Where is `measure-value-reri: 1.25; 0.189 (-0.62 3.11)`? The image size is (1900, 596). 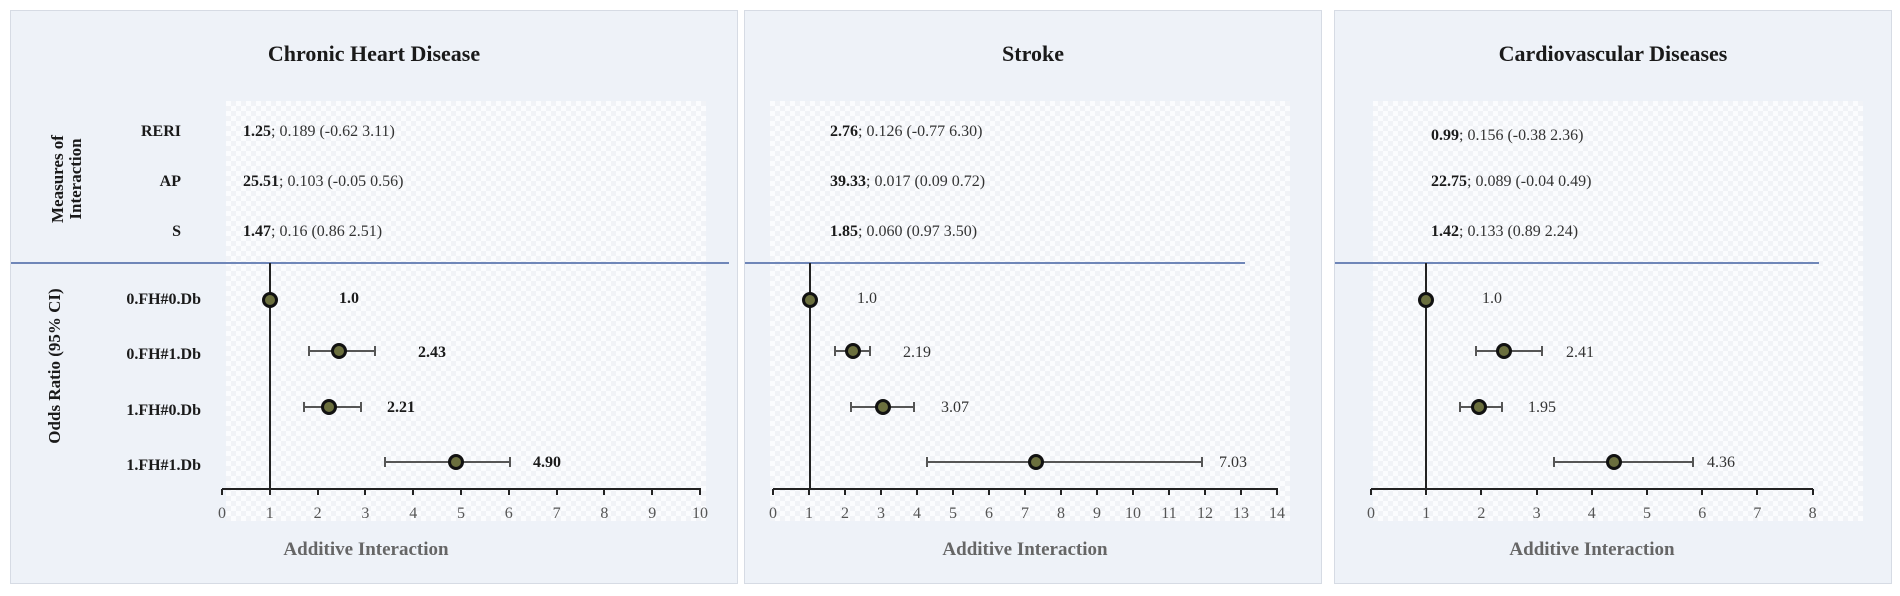 measure-value-reri: 1.25; 0.189 (-0.62 3.11) is located at coordinates (319, 131).